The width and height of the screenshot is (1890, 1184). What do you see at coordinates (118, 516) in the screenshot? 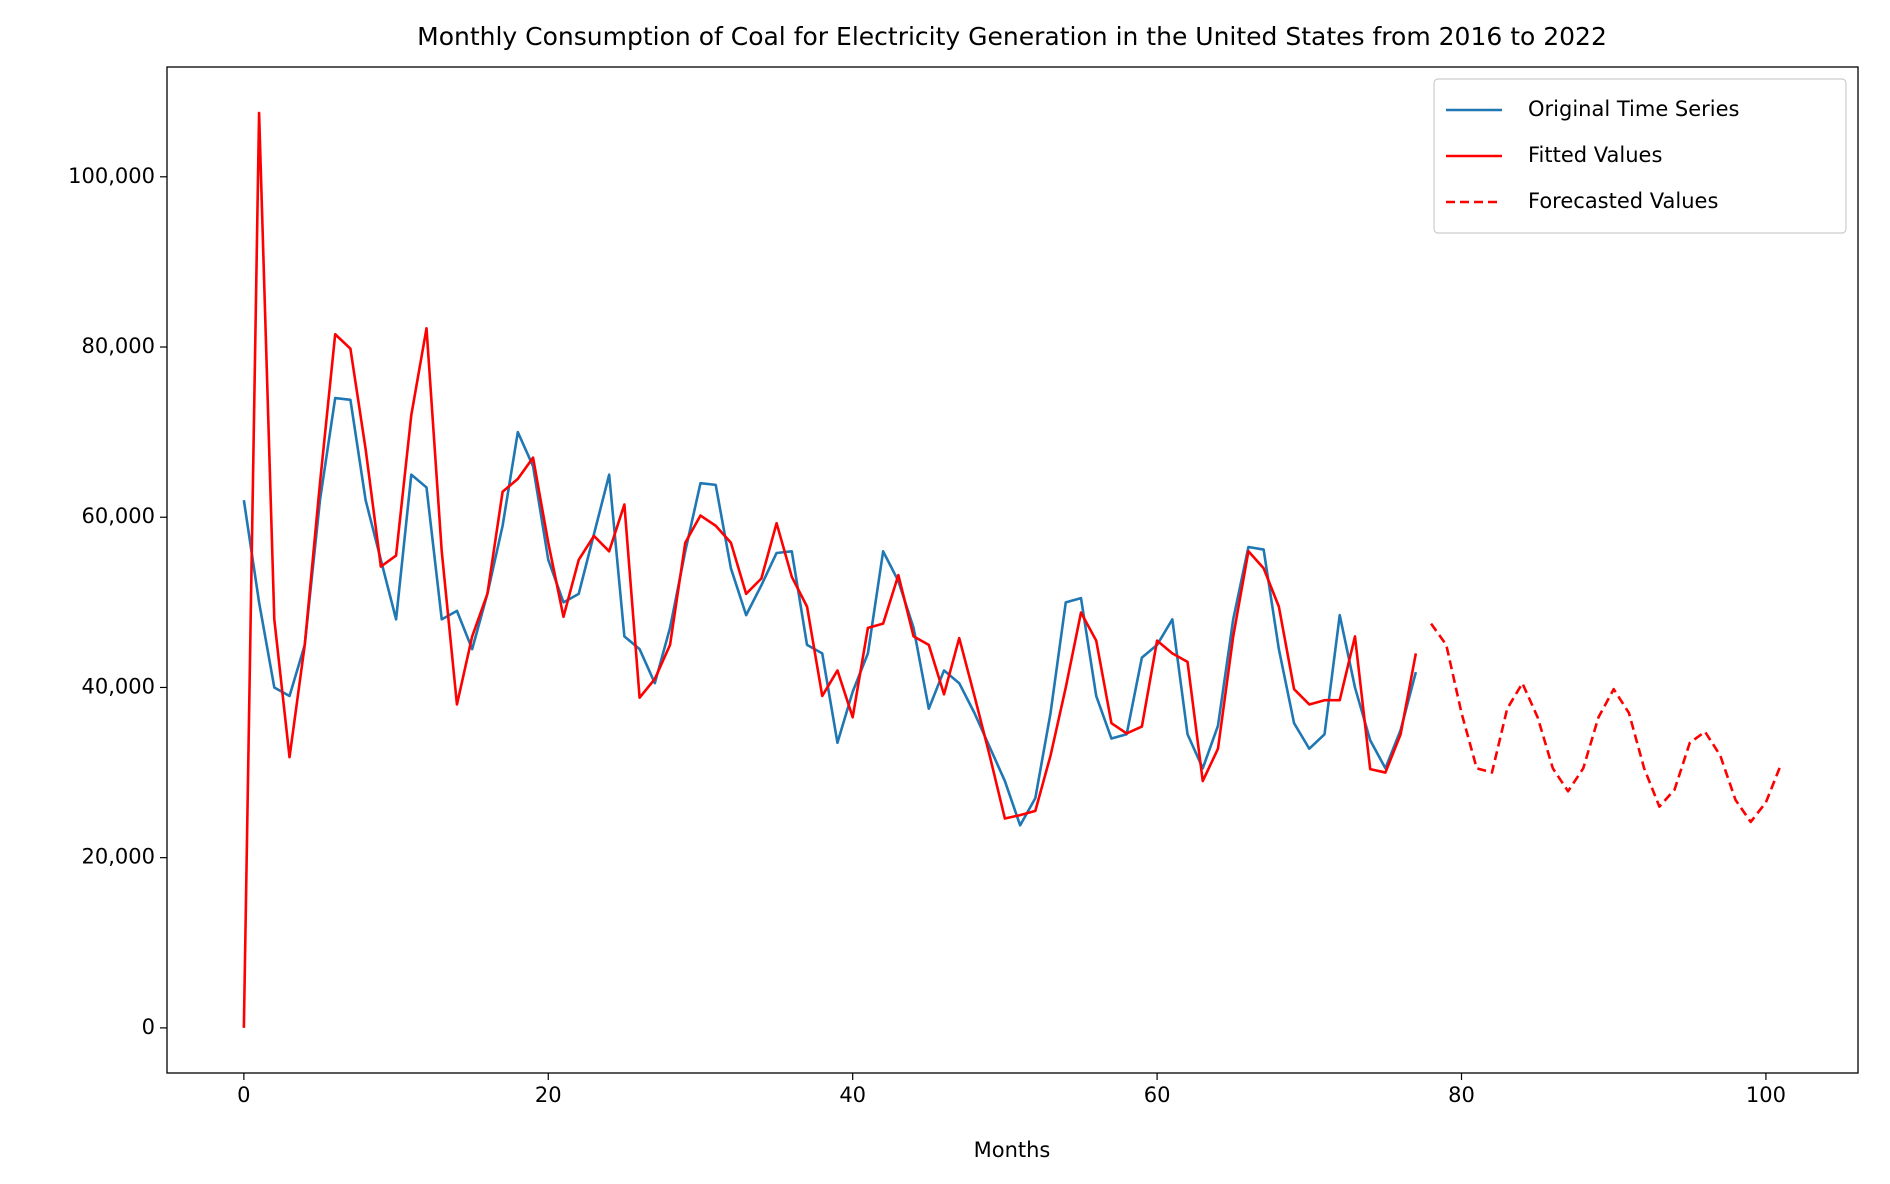
I see `y-tick-label: 60,000` at bounding box center [118, 516].